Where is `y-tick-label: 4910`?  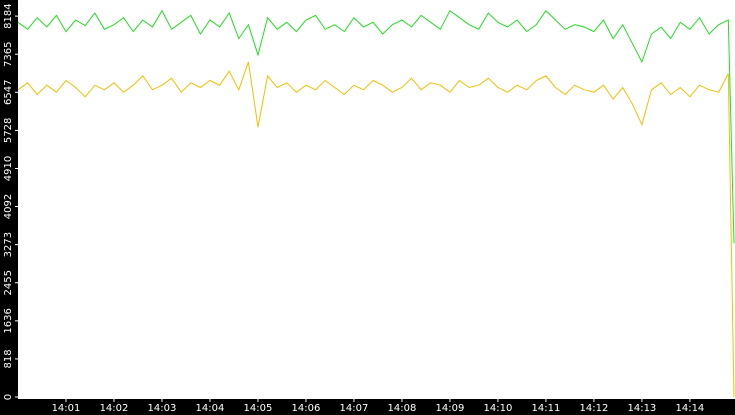
y-tick-label: 4910 is located at coordinates (8, 168).